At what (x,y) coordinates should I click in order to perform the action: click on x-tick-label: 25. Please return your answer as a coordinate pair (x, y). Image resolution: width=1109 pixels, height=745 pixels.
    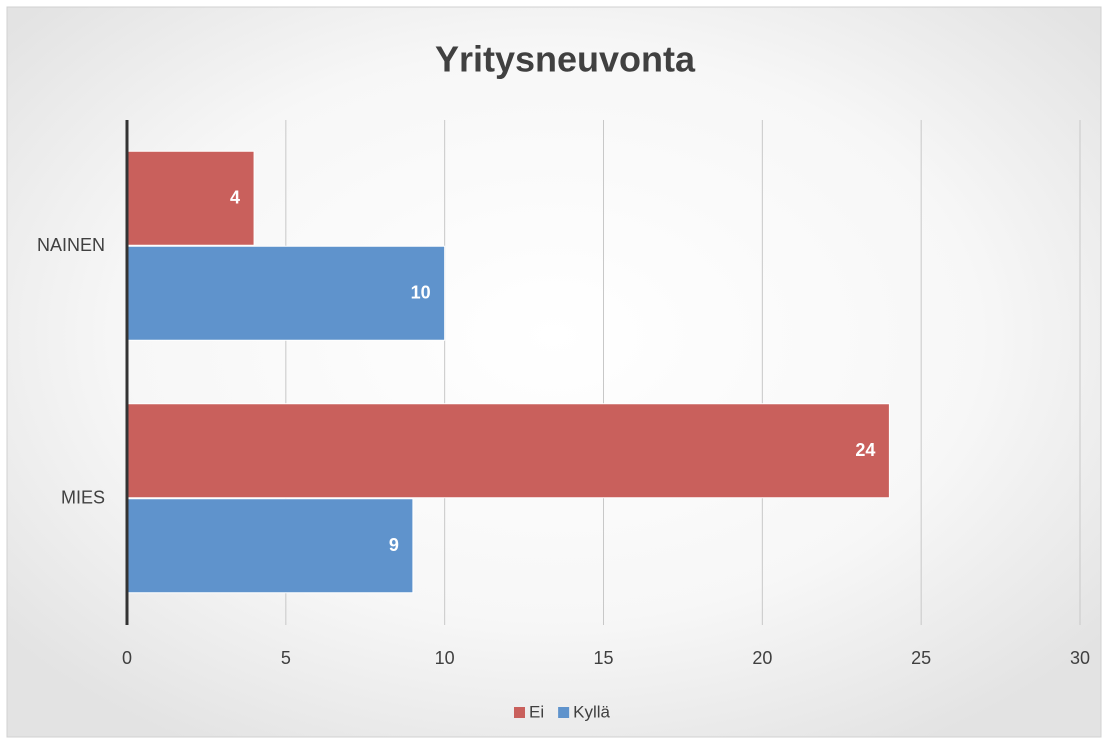
    Looking at the image, I should click on (921, 658).